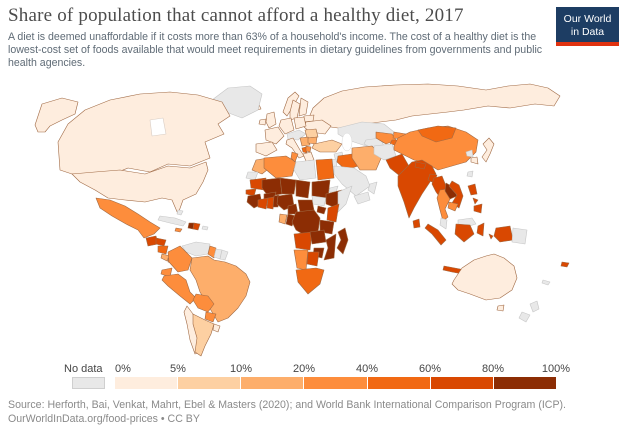  I want to click on country-taiwan, so click(470, 174).